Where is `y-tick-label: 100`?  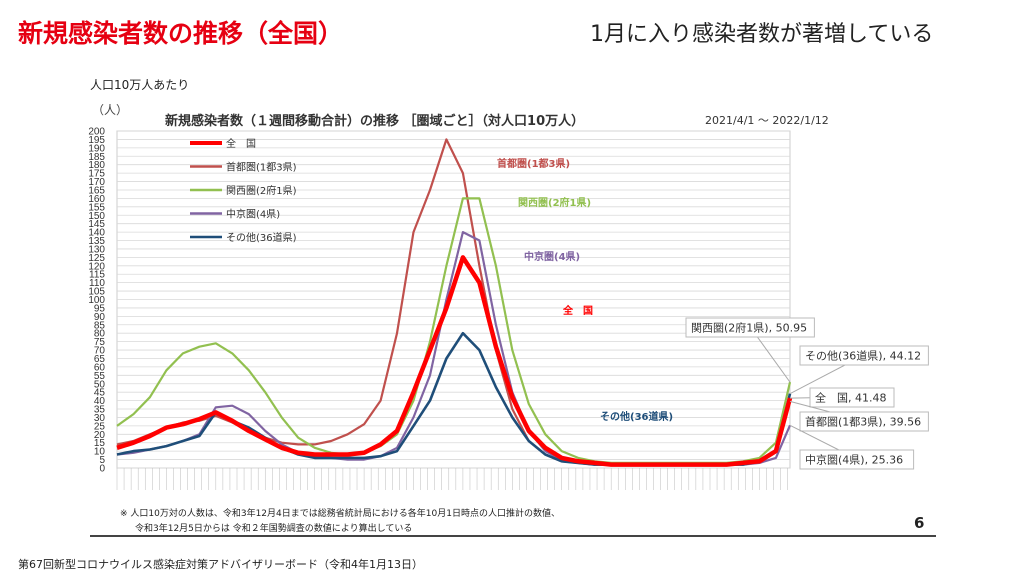
y-tick-label: 100 is located at coordinates (96, 300).